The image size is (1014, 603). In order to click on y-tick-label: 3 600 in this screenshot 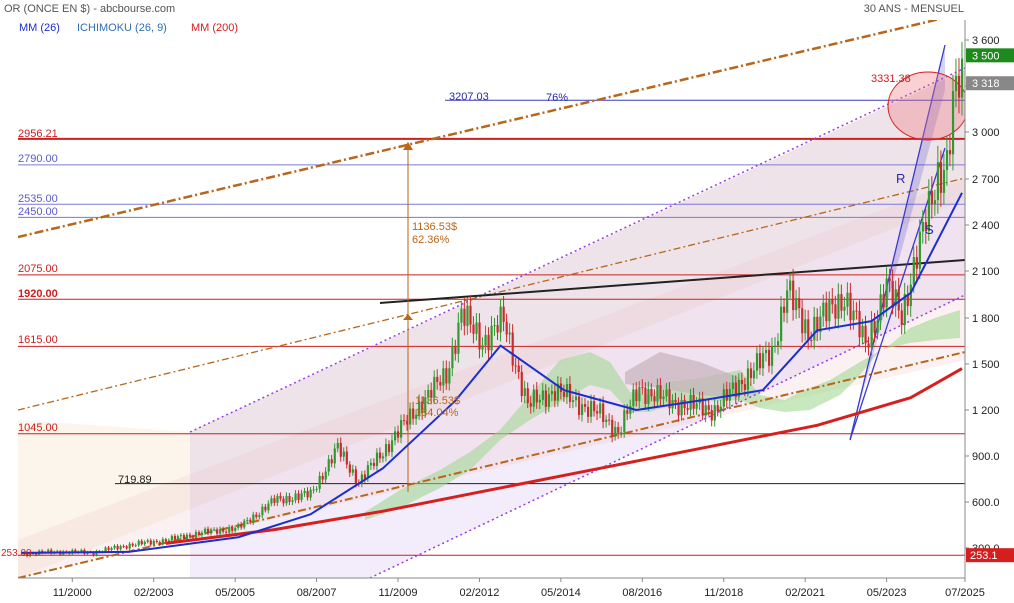, I will do `click(986, 41)`.